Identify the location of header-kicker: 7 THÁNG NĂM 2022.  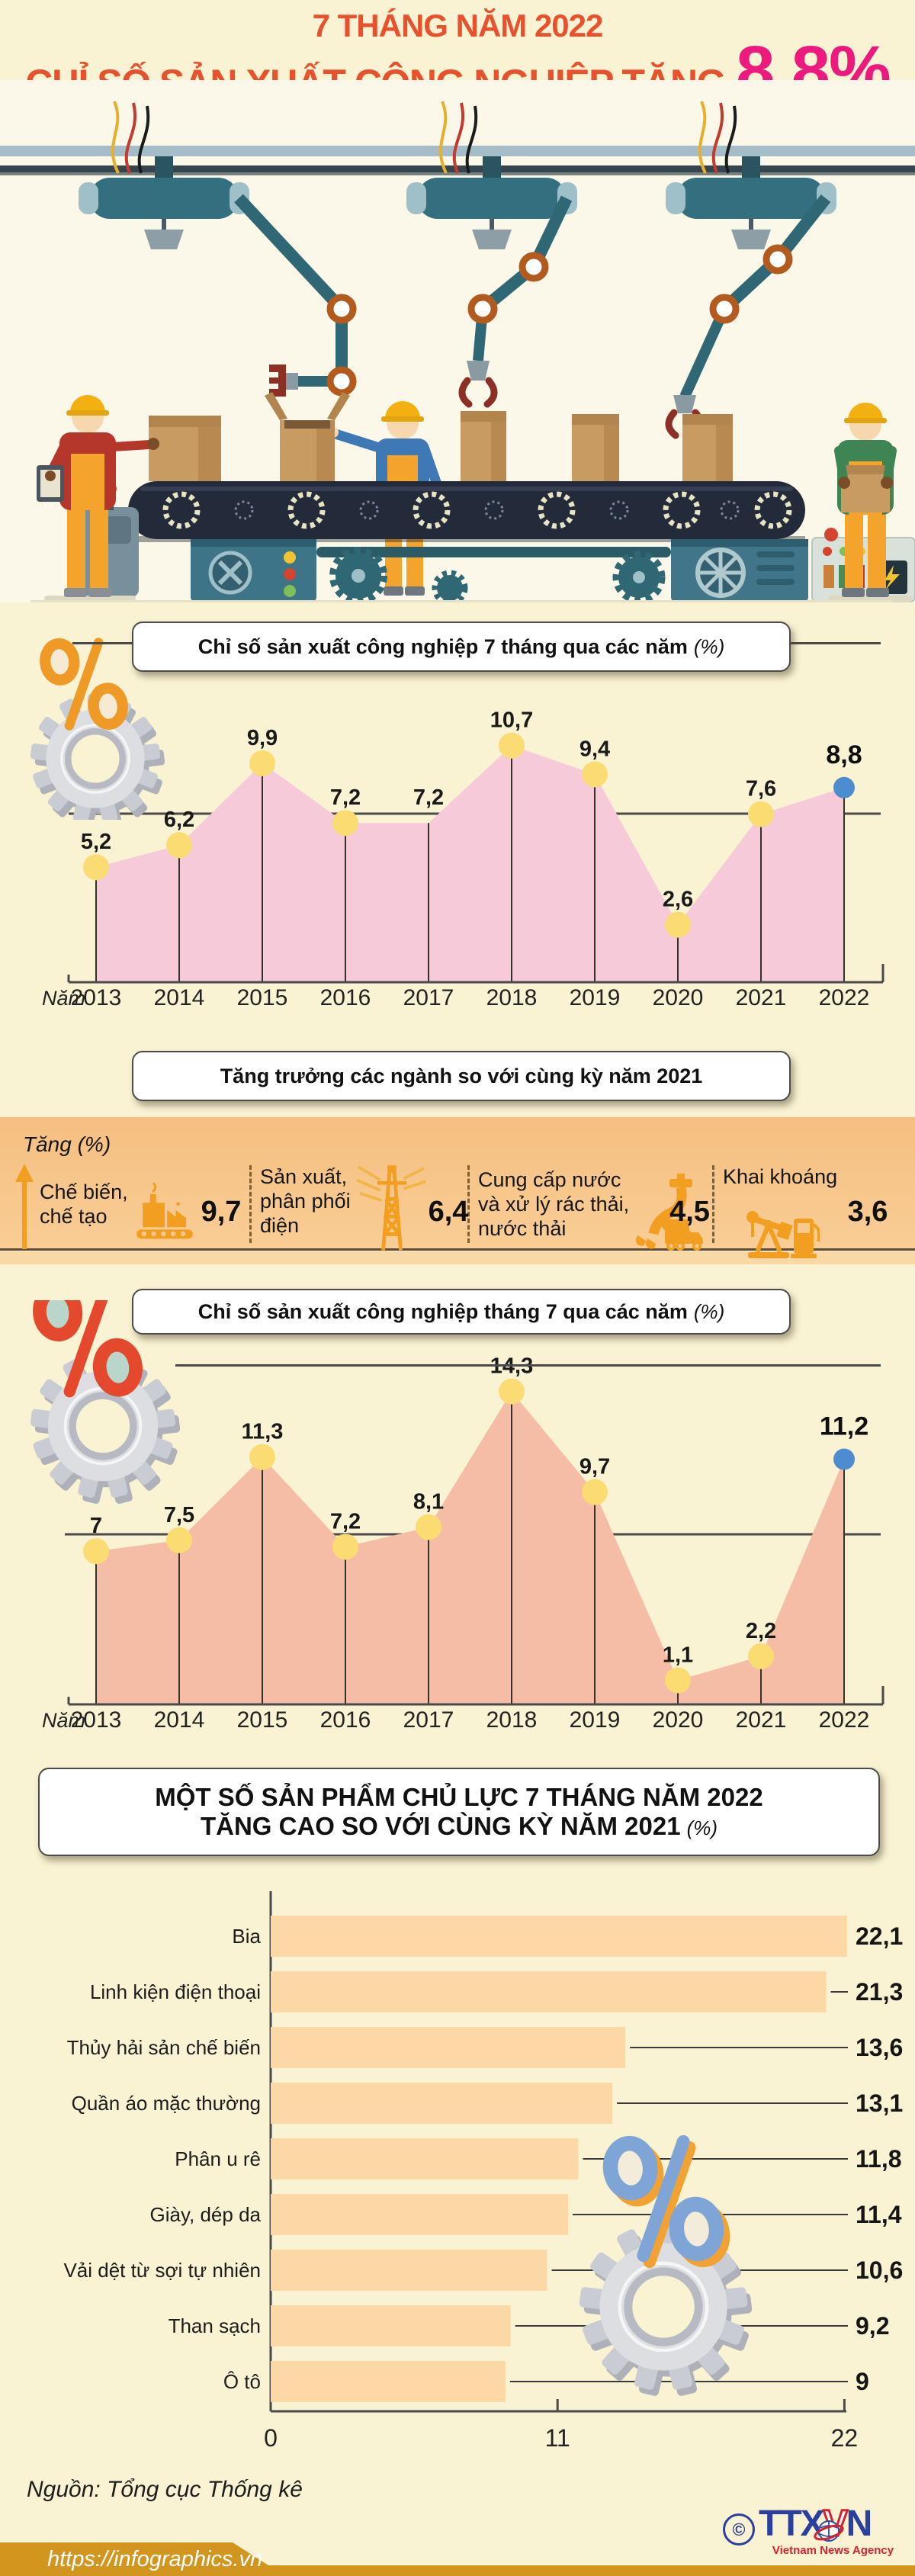
(458, 25).